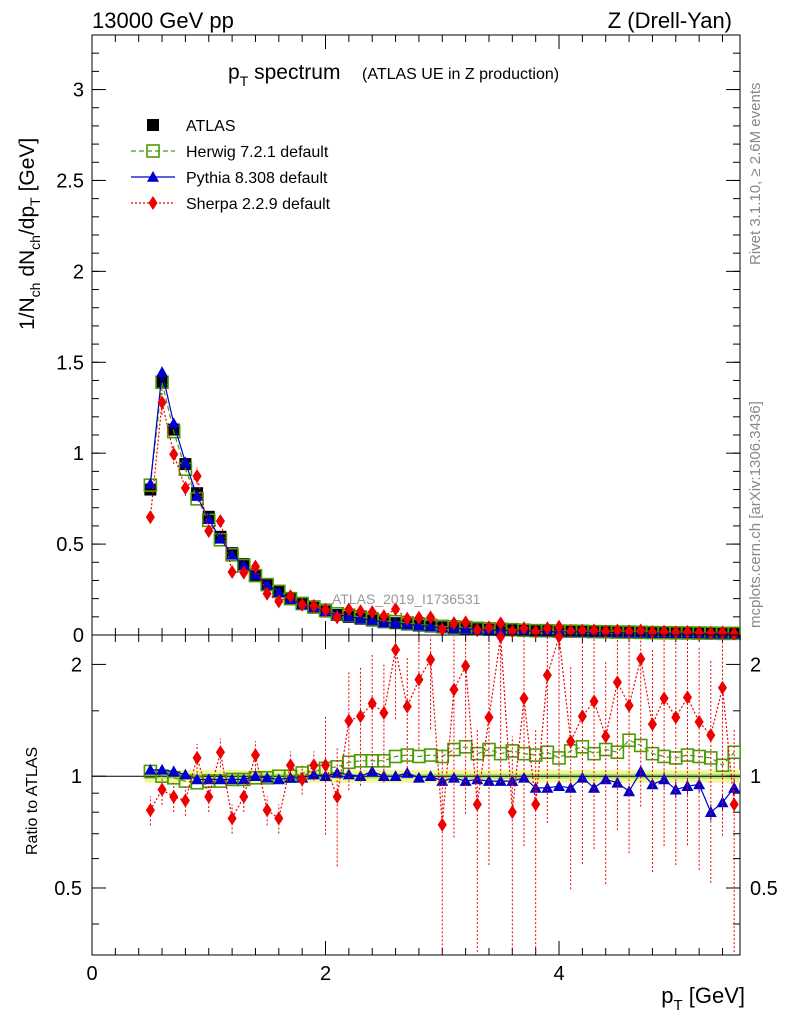 The image size is (786, 1024). What do you see at coordinates (755, 514) in the screenshot?
I see `mcplots-label: mcplots.cern.ch [arXiv:1306.3436]` at bounding box center [755, 514].